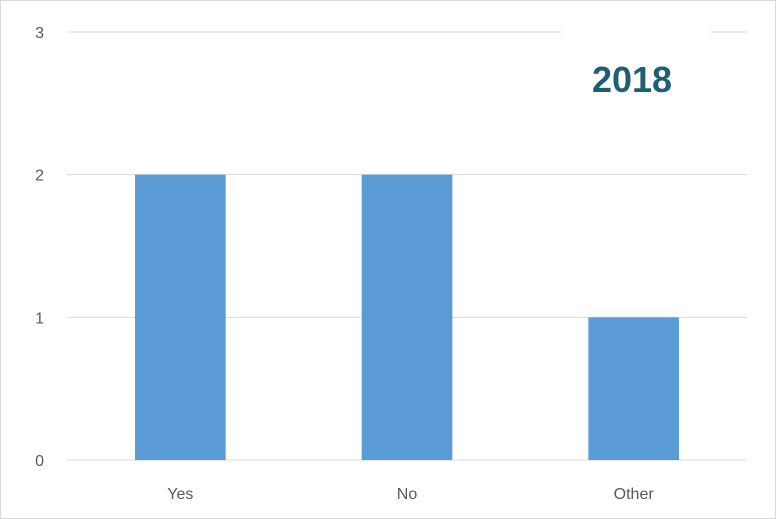  I want to click on x-tick-label: Yes, so click(180, 494).